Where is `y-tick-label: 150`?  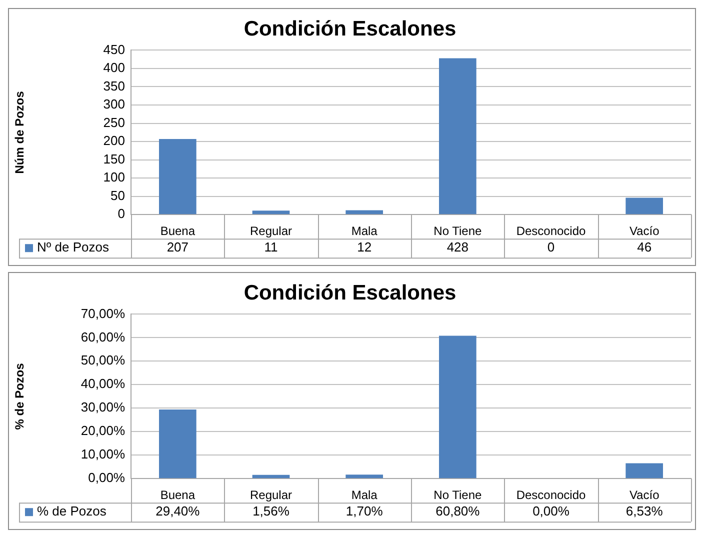 y-tick-label: 150 is located at coordinates (114, 158).